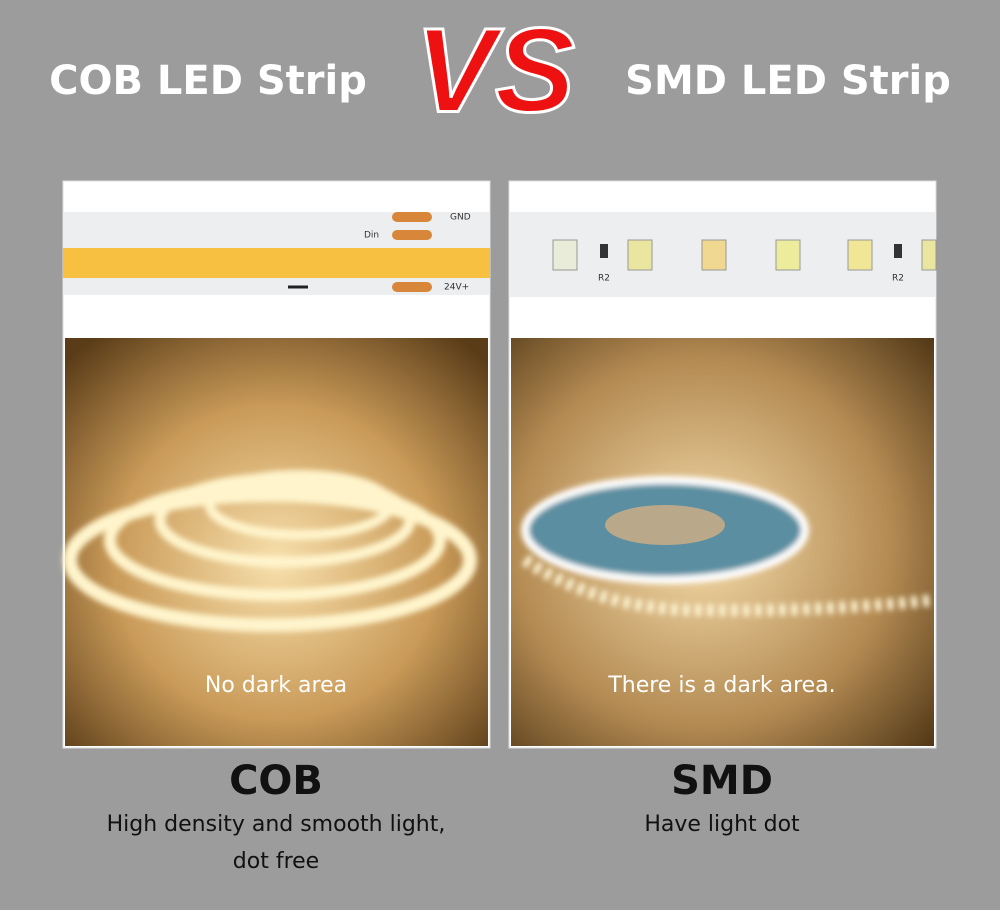 The width and height of the screenshot is (1000, 910). What do you see at coordinates (276, 824) in the screenshot?
I see `description: High density and smooth light,` at bounding box center [276, 824].